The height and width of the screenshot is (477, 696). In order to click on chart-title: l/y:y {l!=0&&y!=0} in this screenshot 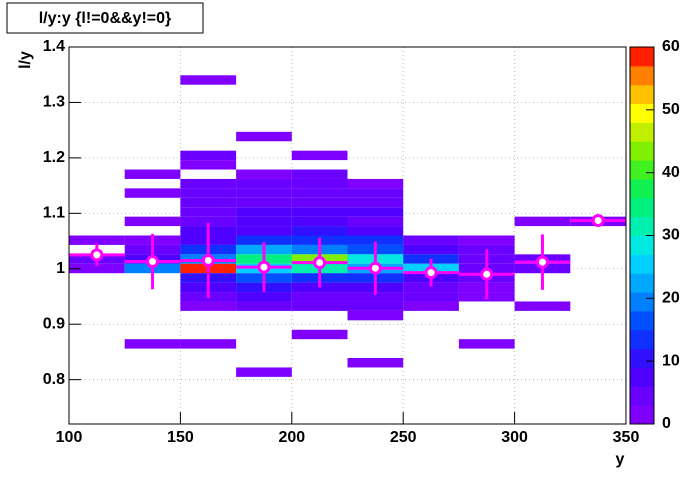, I will do `click(105, 18)`.